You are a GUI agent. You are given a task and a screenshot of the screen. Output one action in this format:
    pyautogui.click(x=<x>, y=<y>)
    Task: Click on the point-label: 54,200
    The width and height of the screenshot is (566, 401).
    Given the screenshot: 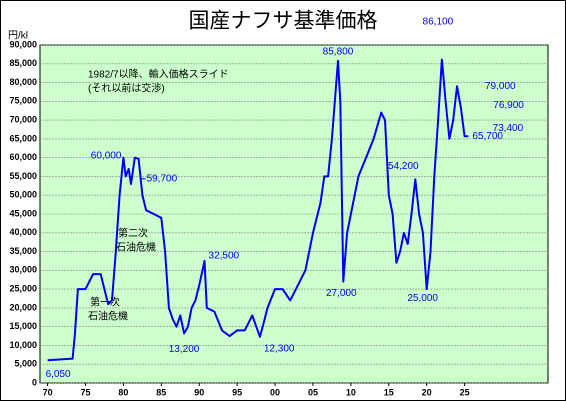 What is the action you would take?
    pyautogui.click(x=403, y=166)
    